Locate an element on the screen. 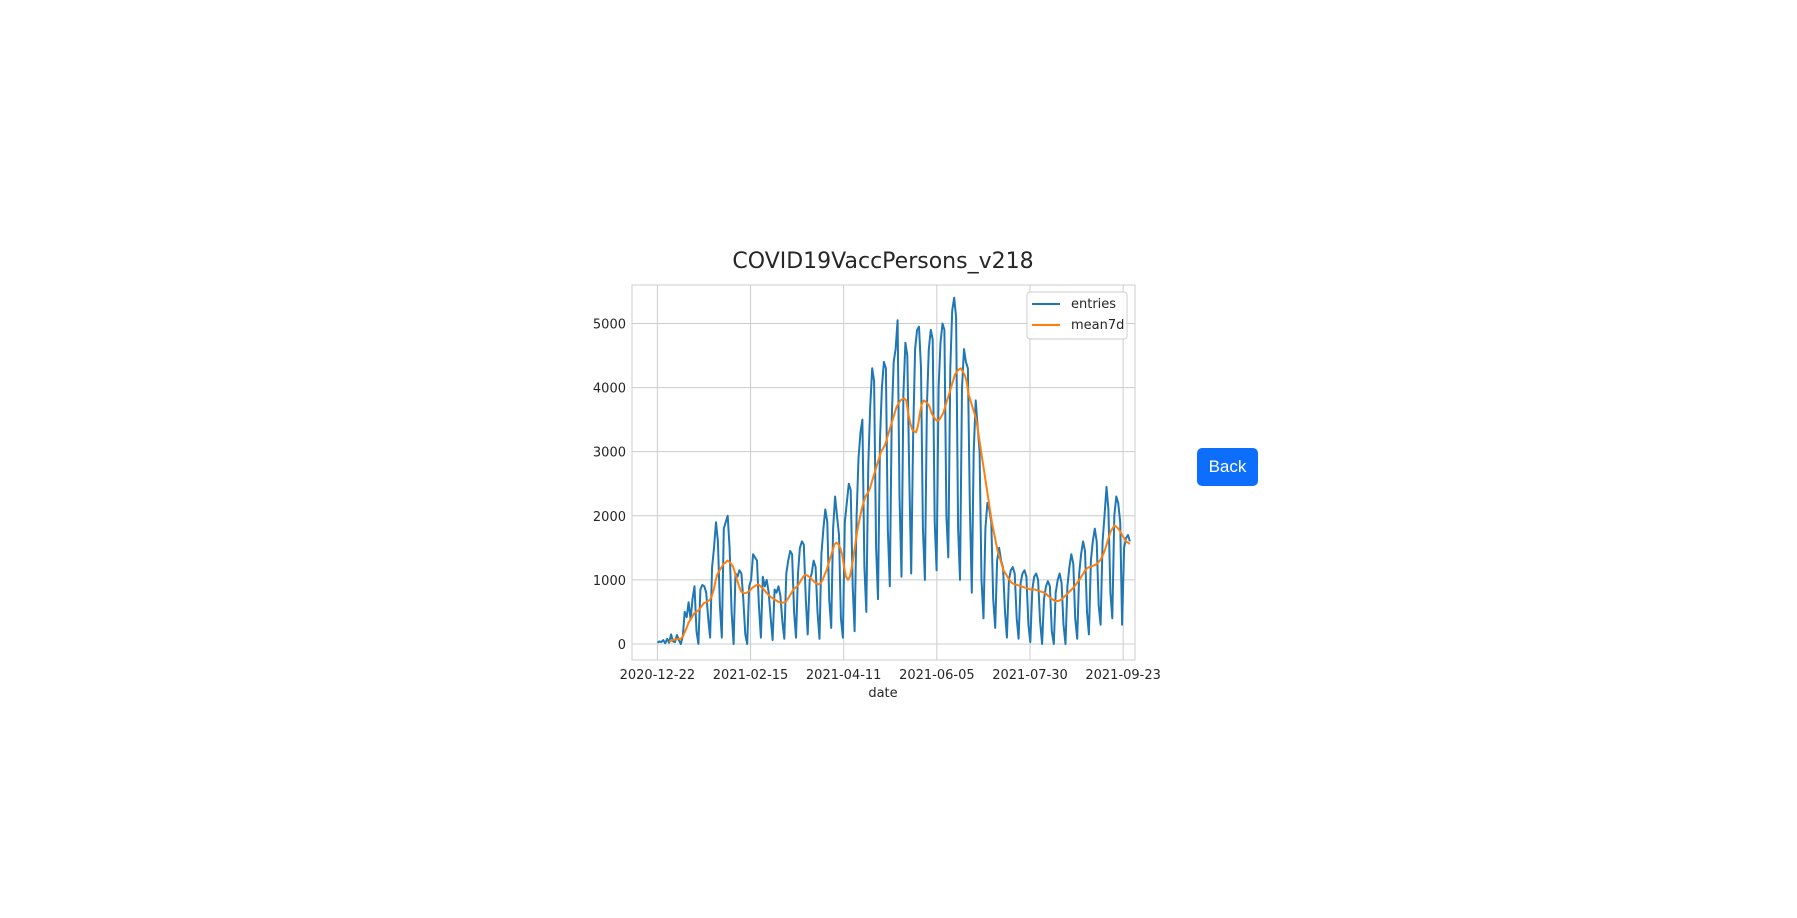 This screenshot has height=918, width=1797. grid is located at coordinates (883, 472).